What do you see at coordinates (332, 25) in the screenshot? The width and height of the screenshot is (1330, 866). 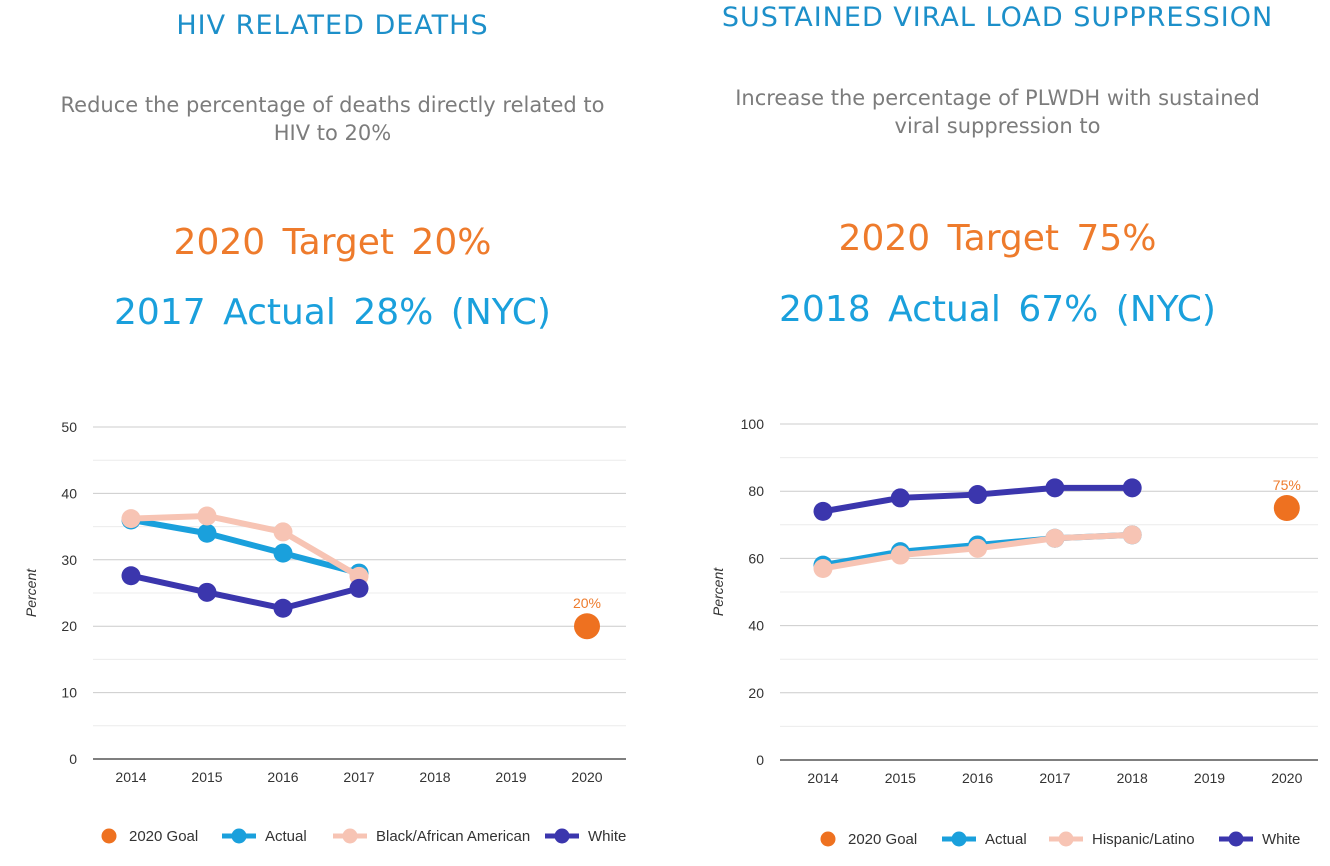 I see `panel-title: HIV RELATED DEATHS` at bounding box center [332, 25].